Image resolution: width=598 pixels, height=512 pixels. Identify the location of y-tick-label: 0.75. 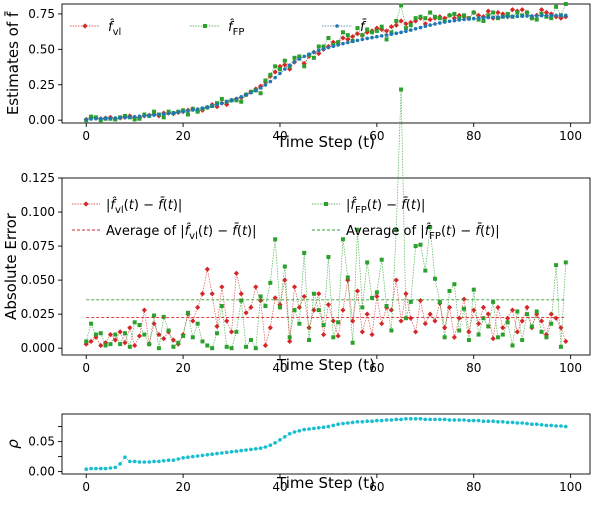
(41, 14).